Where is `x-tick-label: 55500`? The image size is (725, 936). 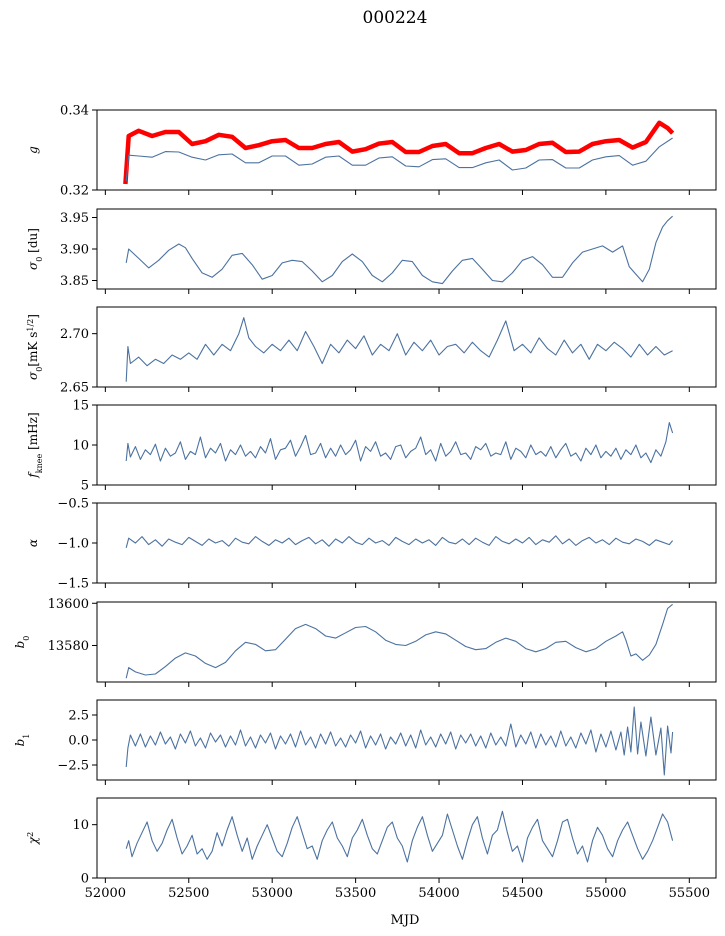 x-tick-label: 55500 is located at coordinates (689, 893).